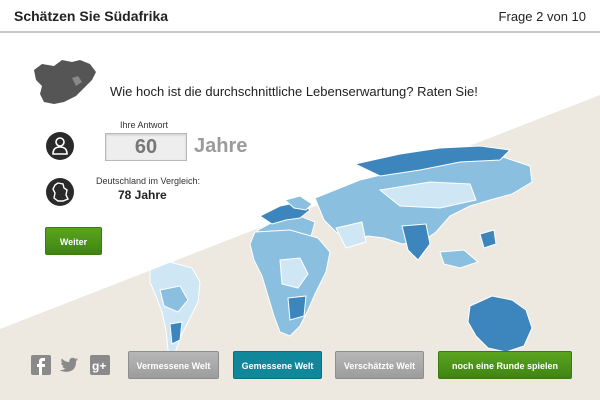 This screenshot has height=400, width=600. Describe the element at coordinates (91, 16) in the screenshot. I see `page-title: Schätzen Sie Südafrika` at that location.